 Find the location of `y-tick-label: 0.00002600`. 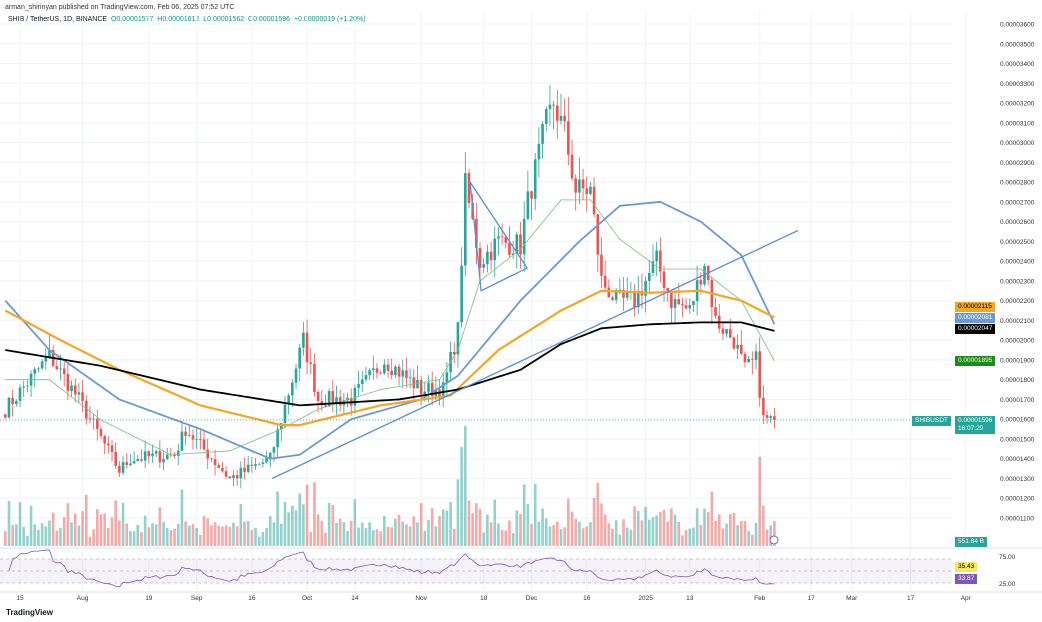

y-tick-label: 0.00002600 is located at coordinates (1017, 222).